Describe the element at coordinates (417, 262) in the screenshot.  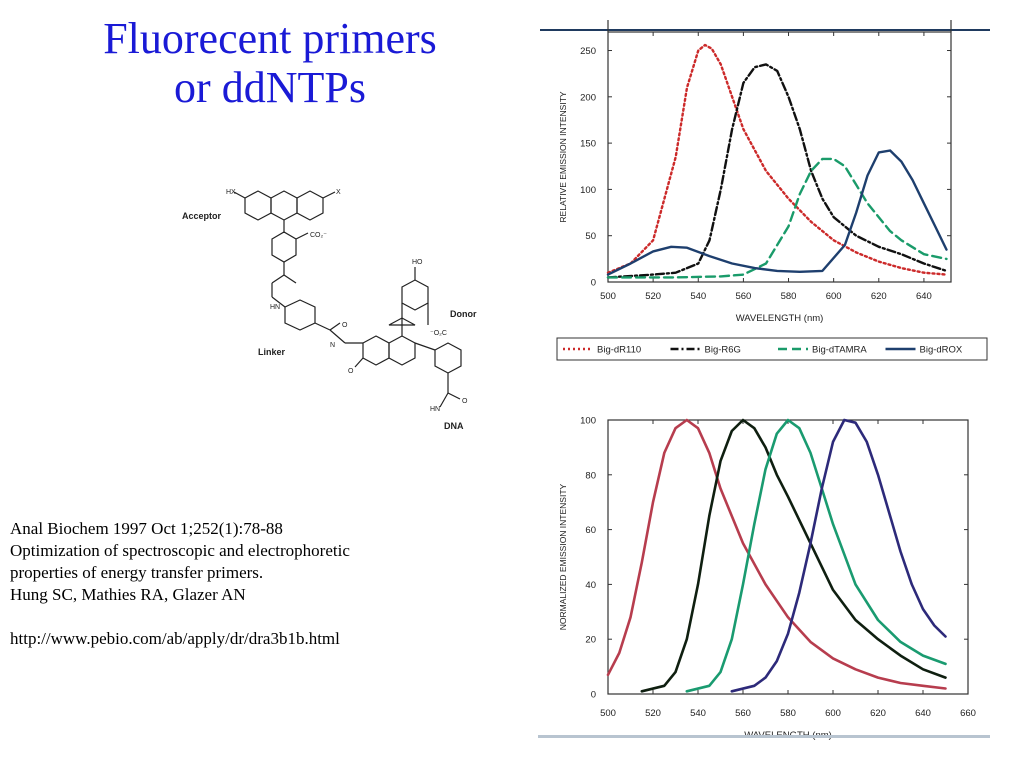
I see `svg-text: HO` at that location.